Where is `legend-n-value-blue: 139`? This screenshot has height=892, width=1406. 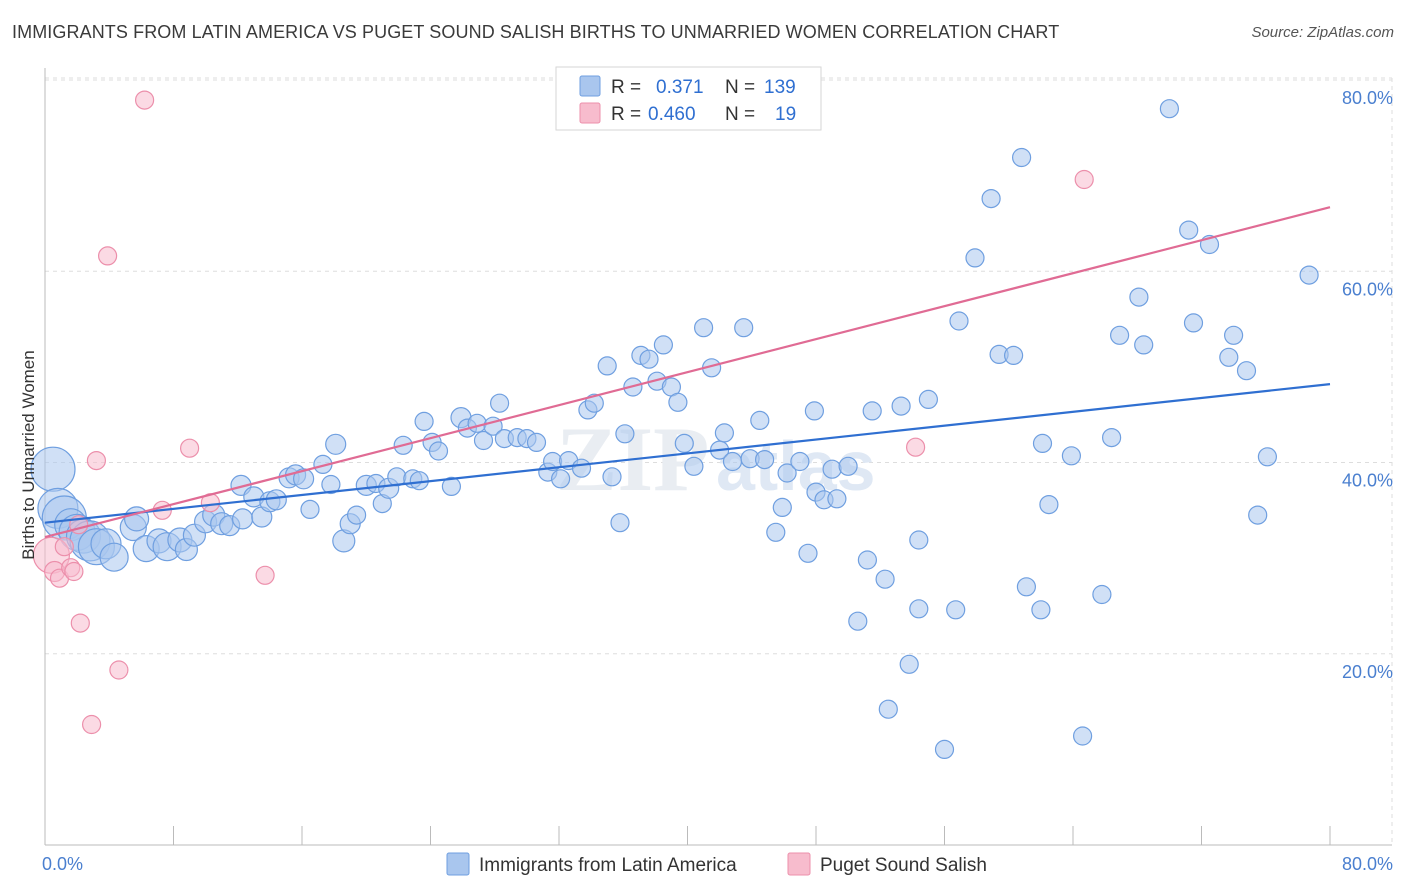
legend-n-value-blue: 139 is located at coordinates (780, 87).